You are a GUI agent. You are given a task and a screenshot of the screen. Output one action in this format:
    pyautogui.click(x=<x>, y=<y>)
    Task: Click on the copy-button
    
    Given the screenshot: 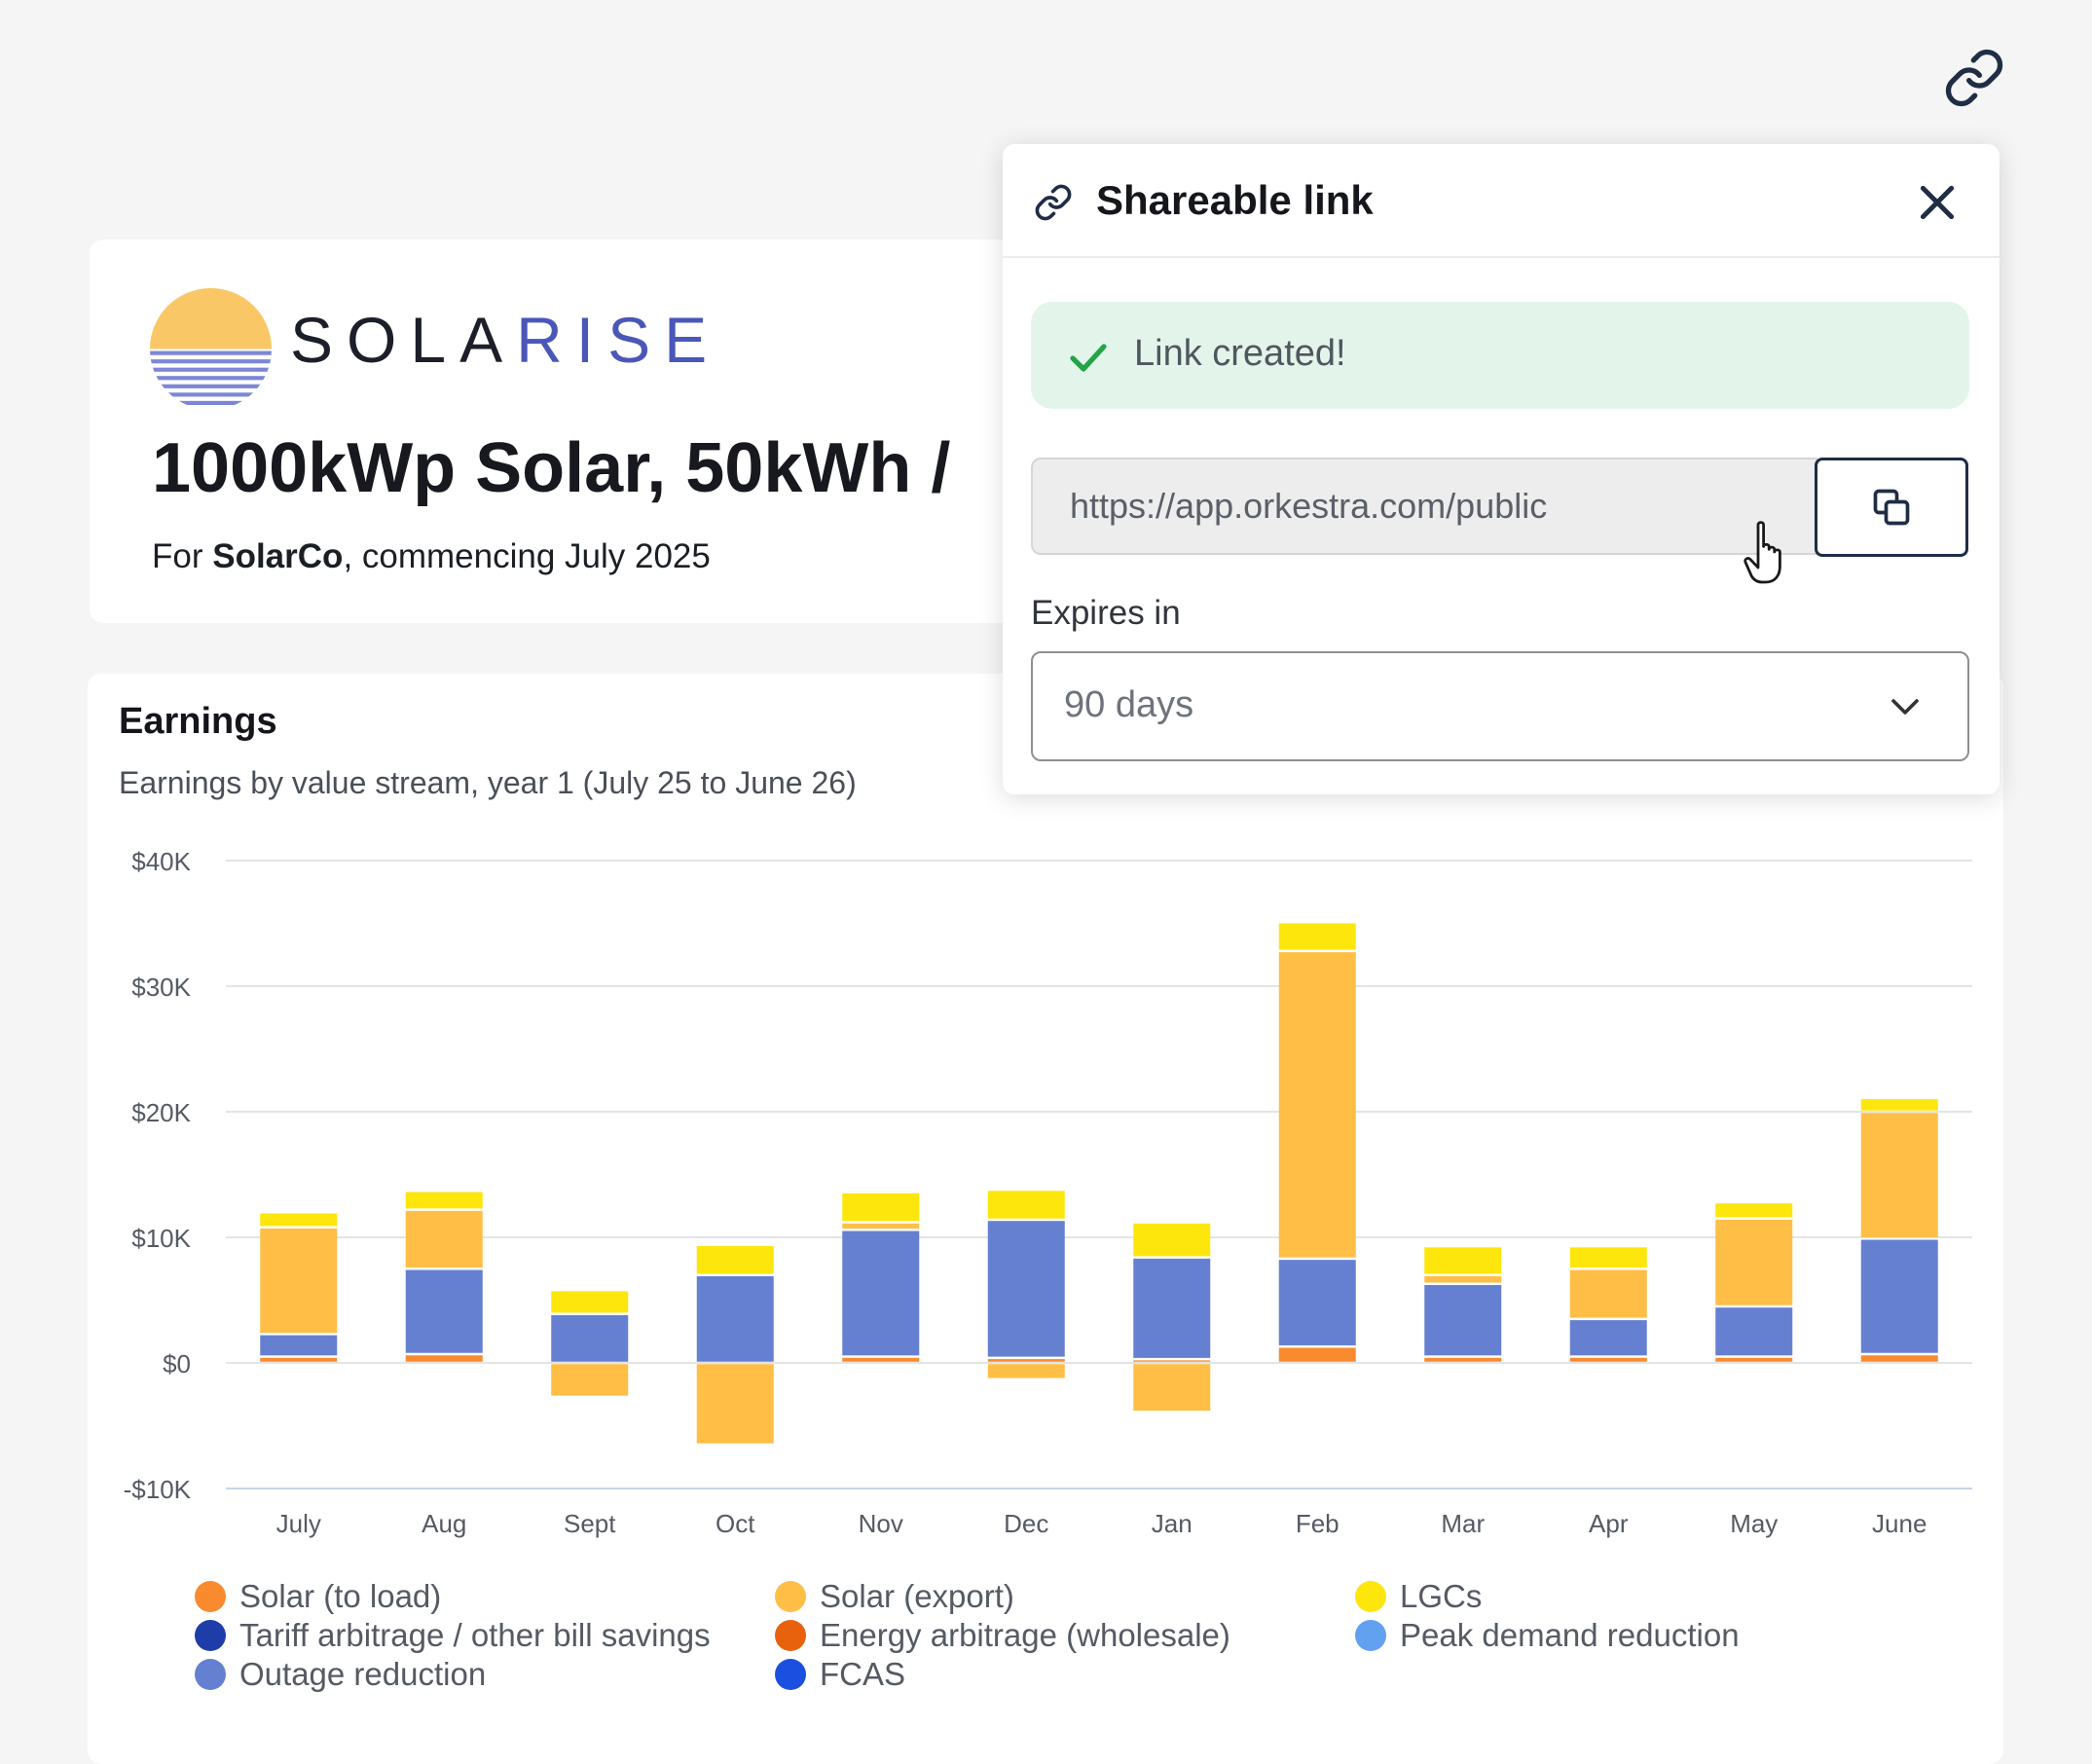 What is the action you would take?
    pyautogui.click(x=1891, y=508)
    